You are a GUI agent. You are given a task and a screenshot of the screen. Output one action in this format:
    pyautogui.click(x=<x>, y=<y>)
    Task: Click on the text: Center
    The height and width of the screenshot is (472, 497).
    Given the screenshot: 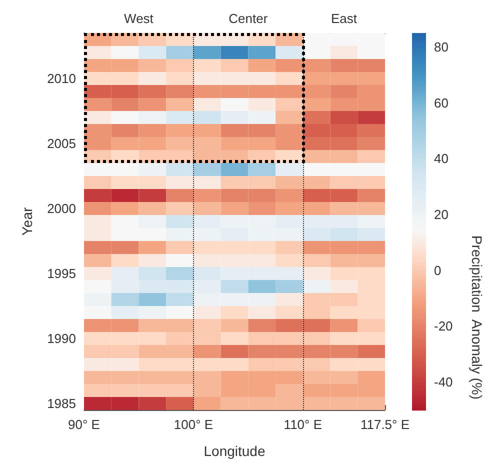 What is the action you would take?
    pyautogui.click(x=248, y=18)
    